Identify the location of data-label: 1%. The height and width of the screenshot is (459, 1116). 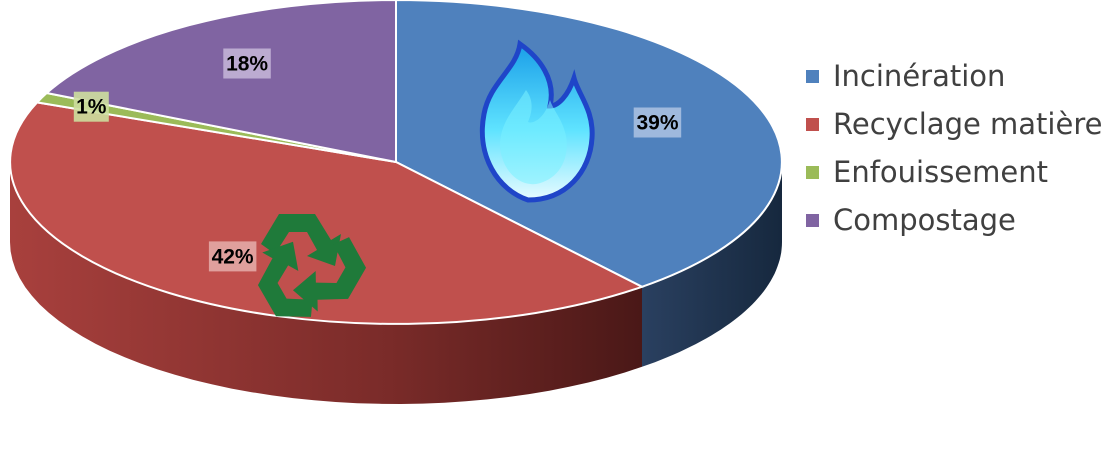
(91, 106).